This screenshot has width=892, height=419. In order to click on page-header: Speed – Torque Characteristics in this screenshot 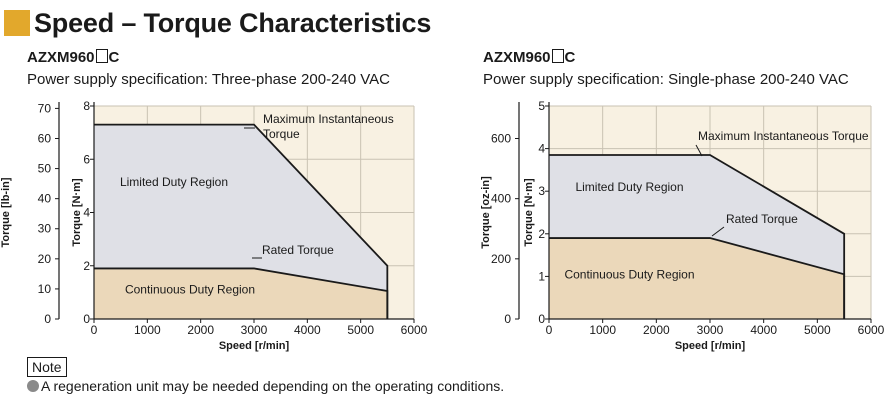, I will do `click(217, 23)`.